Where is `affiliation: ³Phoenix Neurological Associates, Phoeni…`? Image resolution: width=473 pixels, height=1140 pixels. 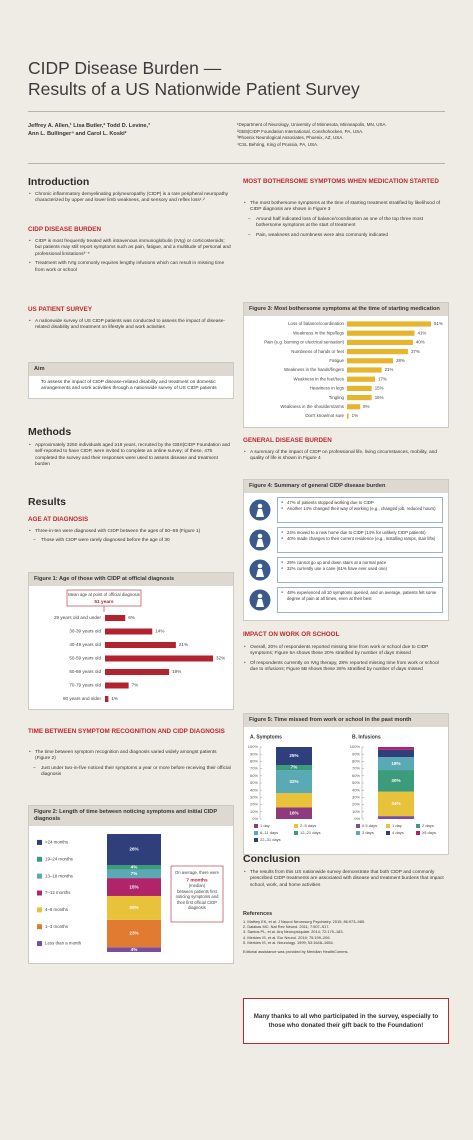 affiliation: ³Phoenix Neurological Associates, Phoeni… is located at coordinates (290, 138).